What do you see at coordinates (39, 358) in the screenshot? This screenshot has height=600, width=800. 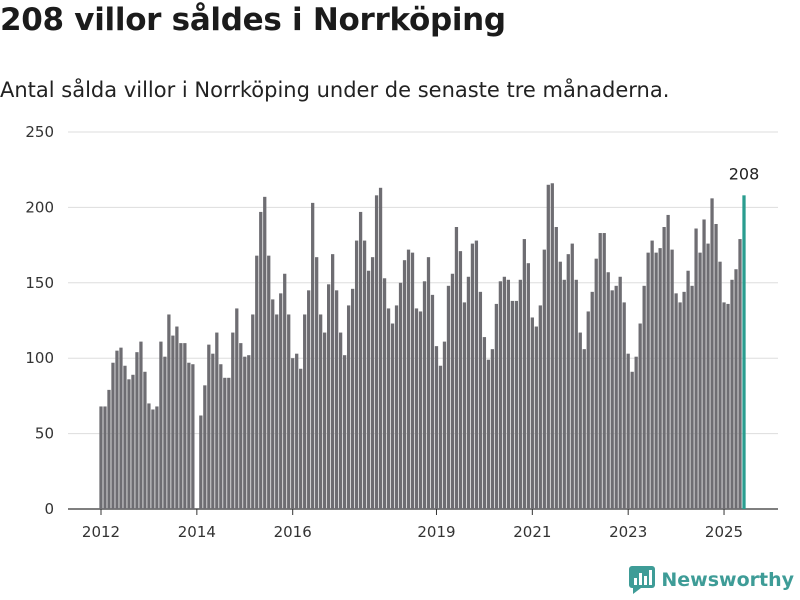 I see `y-tick-label: 100` at bounding box center [39, 358].